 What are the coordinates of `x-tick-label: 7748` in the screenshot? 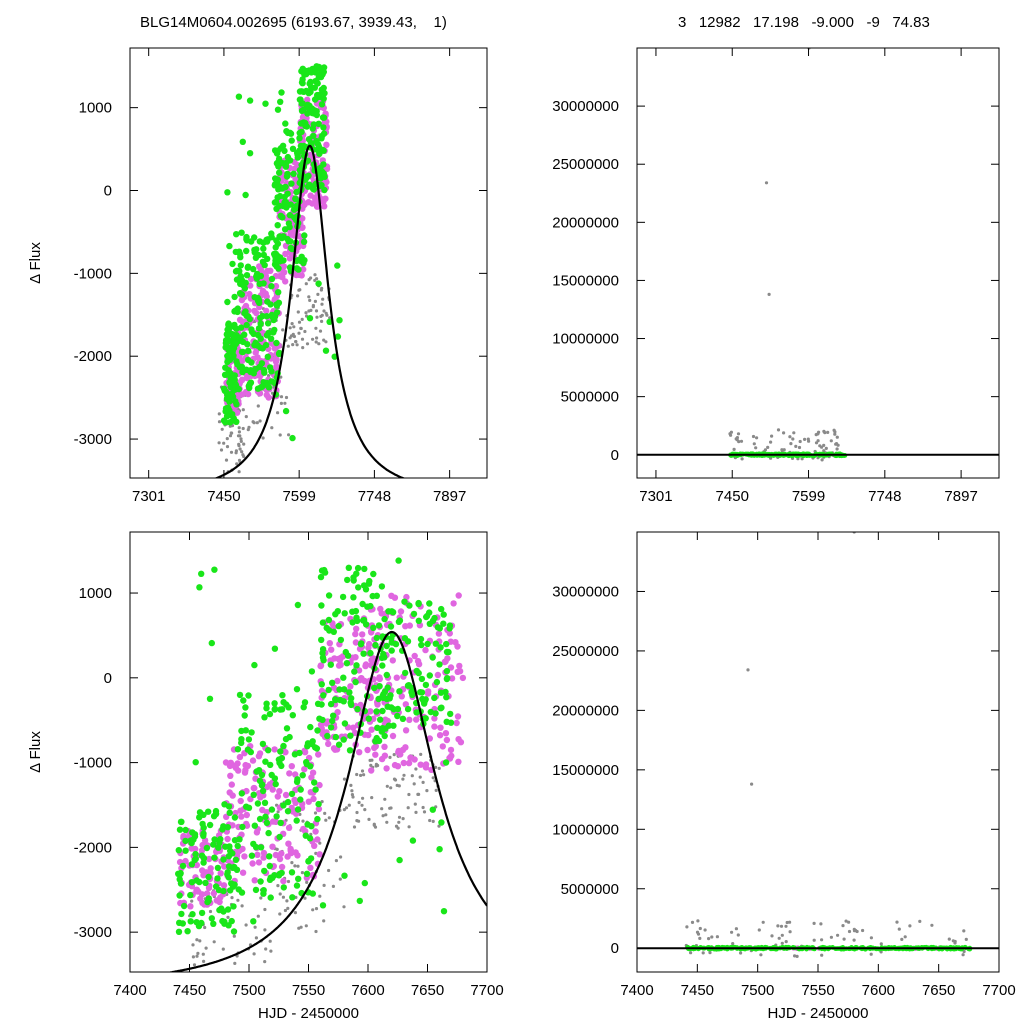 It's located at (374, 496).